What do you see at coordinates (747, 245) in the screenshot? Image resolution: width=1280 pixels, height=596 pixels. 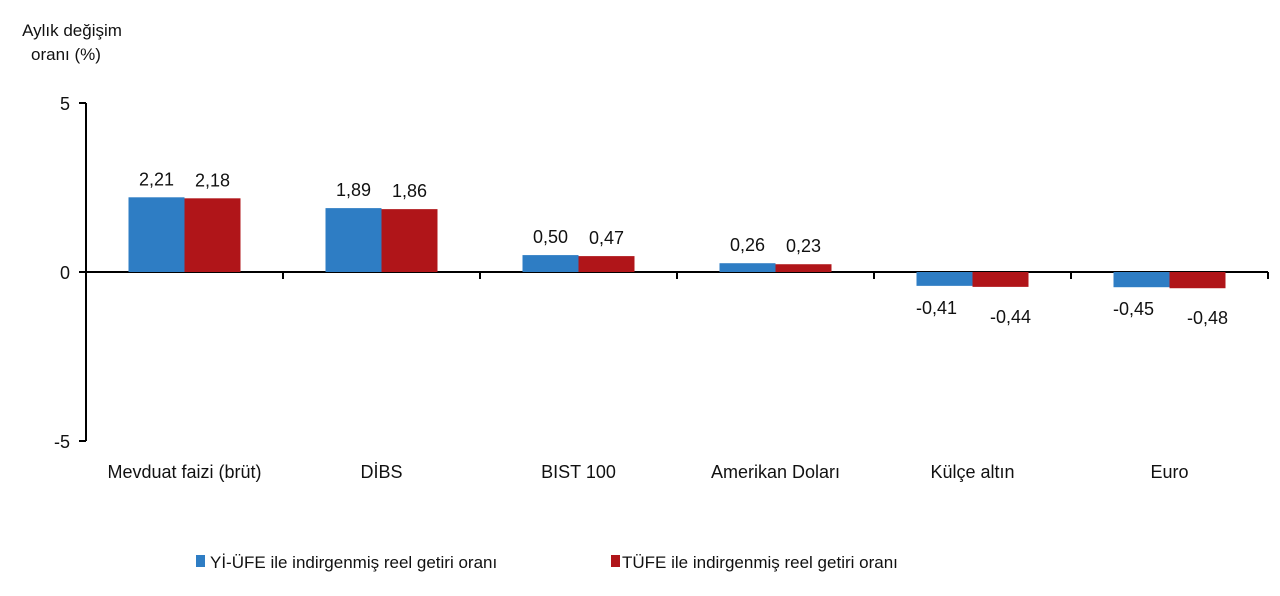 I see `data-label: 0,26` at bounding box center [747, 245].